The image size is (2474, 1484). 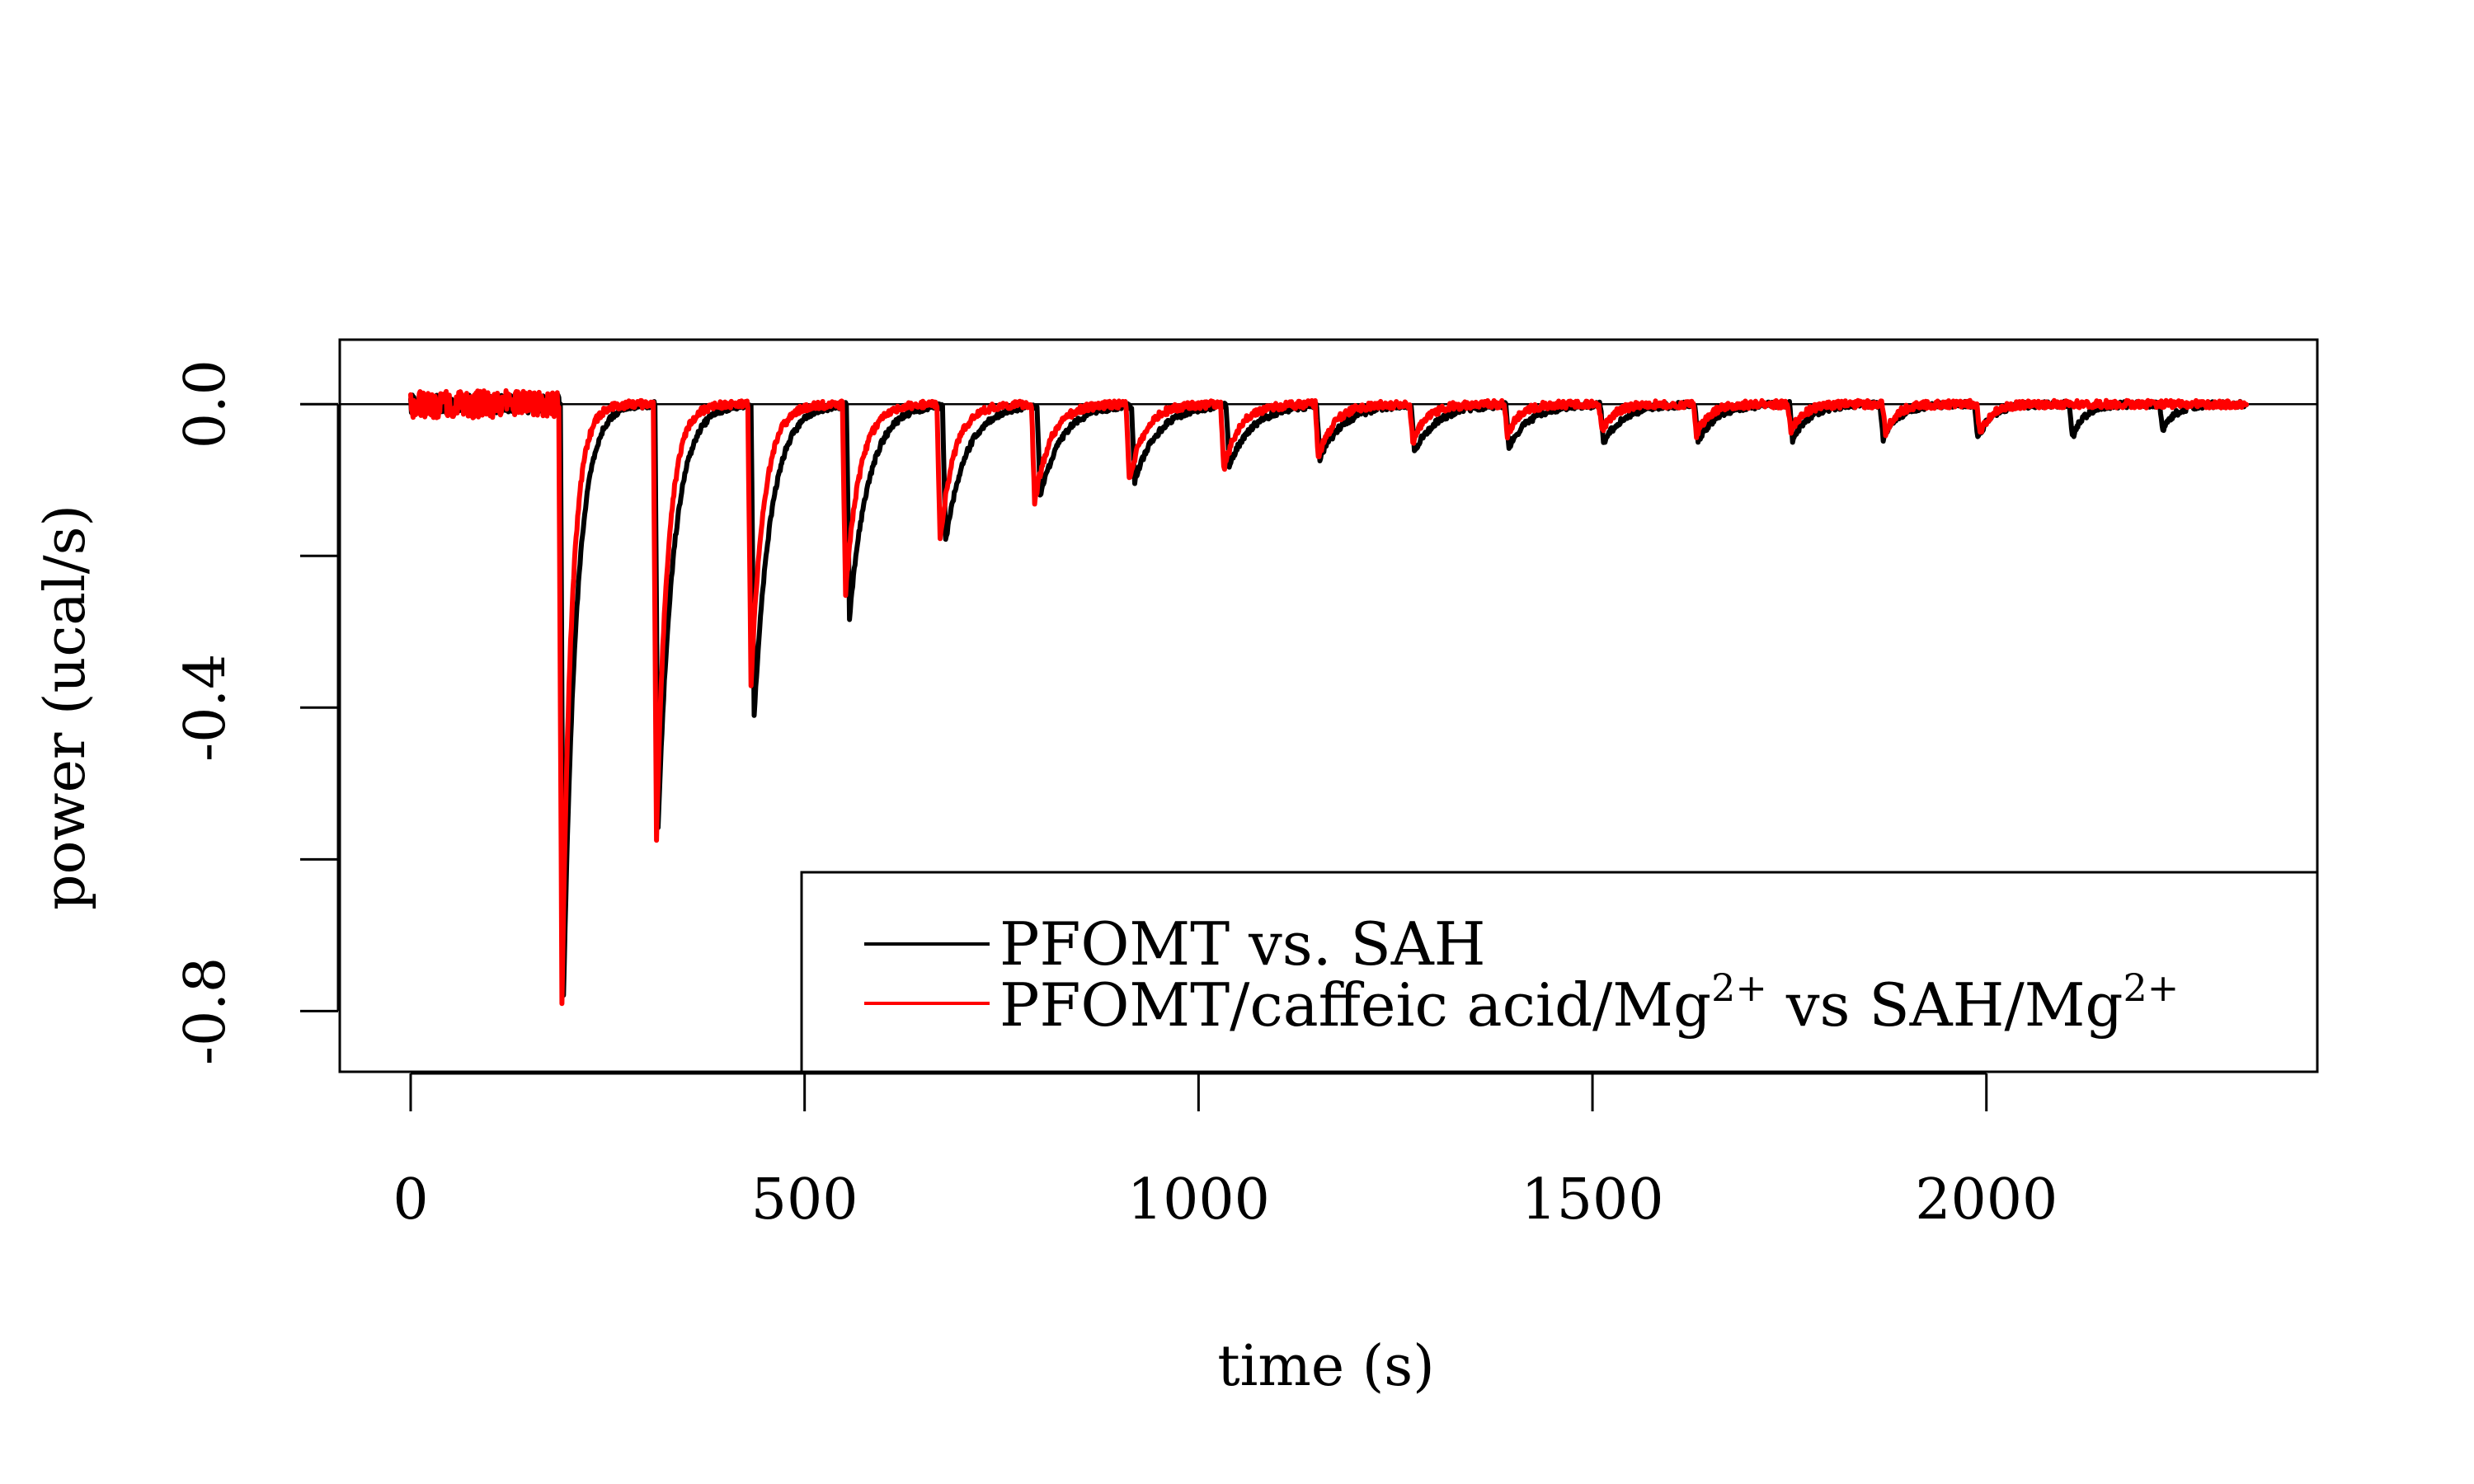 I want to click on legend-label-red-sup: 2+, so click(x=1739, y=988).